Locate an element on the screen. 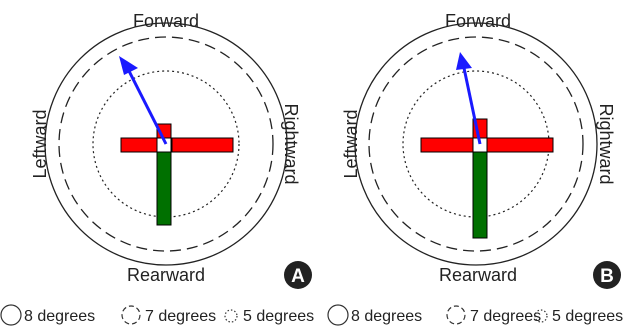 The width and height of the screenshot is (631, 330). panel-badge-b: B is located at coordinates (607, 276).